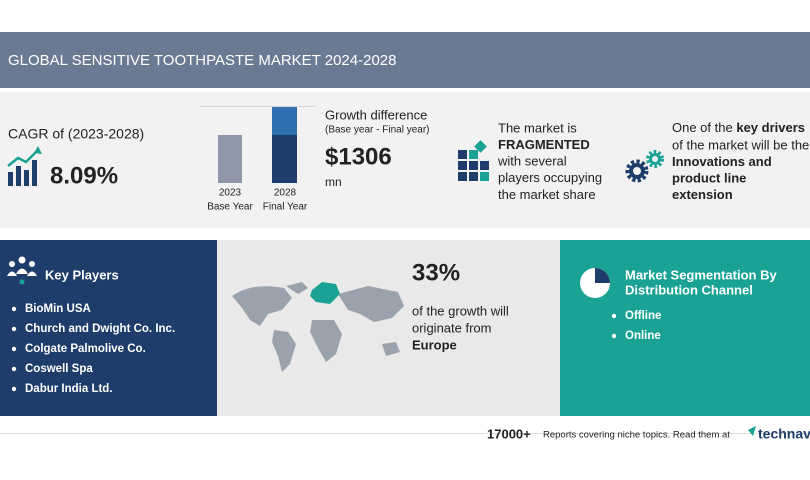 The image size is (810, 480). Describe the element at coordinates (722, 161) in the screenshot. I see `driver-line: Innovations and` at that location.